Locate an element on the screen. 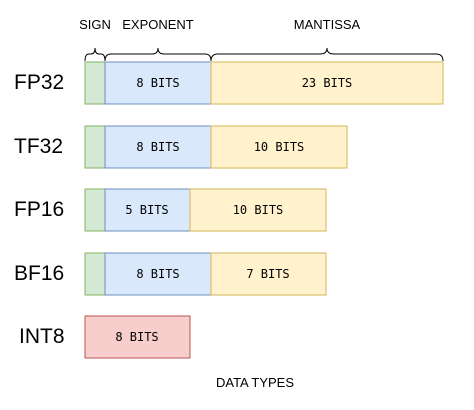 This screenshot has width=474, height=410. exponent-brace is located at coordinates (158, 54).